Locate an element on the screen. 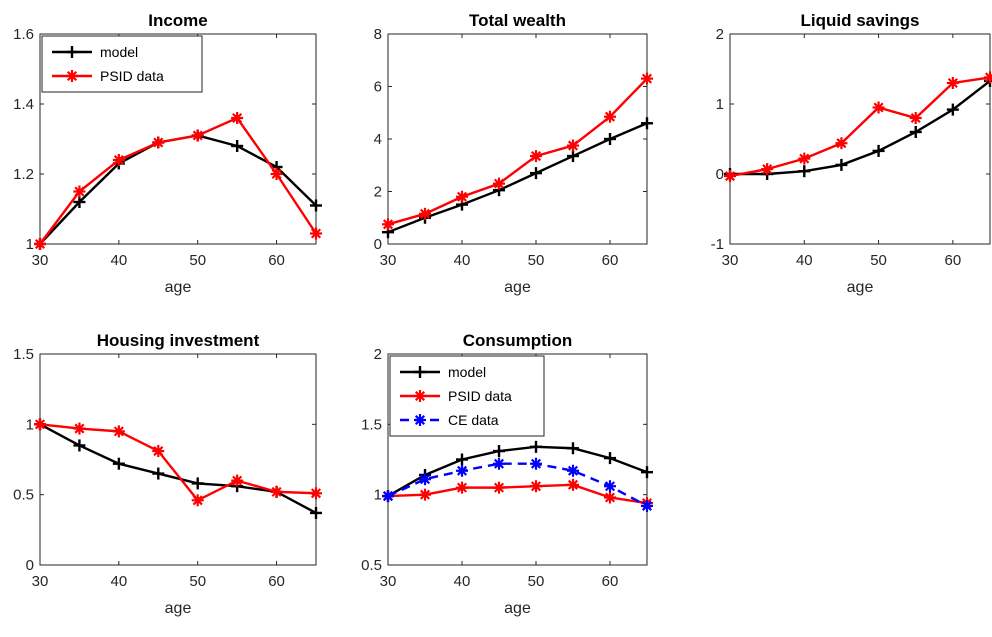  y-tick-label: 1.6 is located at coordinates (23, 34).